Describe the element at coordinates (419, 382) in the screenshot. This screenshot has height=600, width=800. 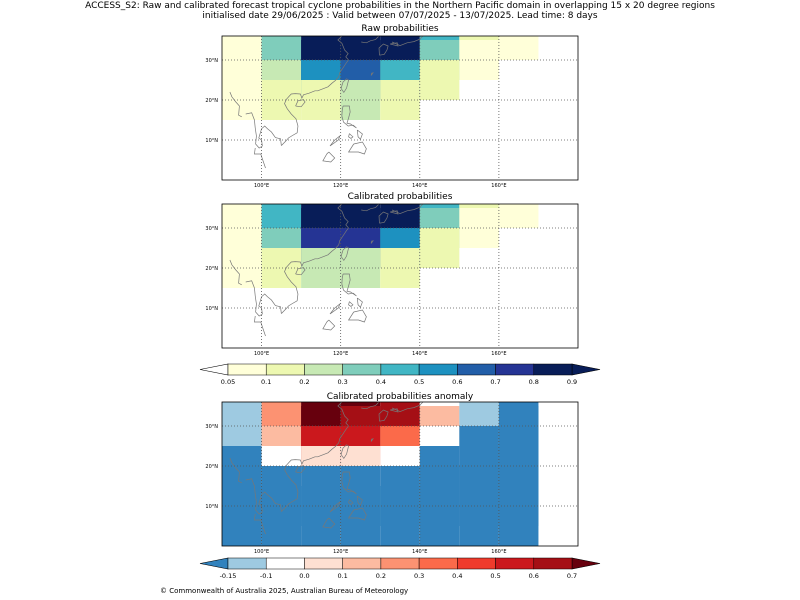
I see `colorbar-tick-label: 0.5` at that location.